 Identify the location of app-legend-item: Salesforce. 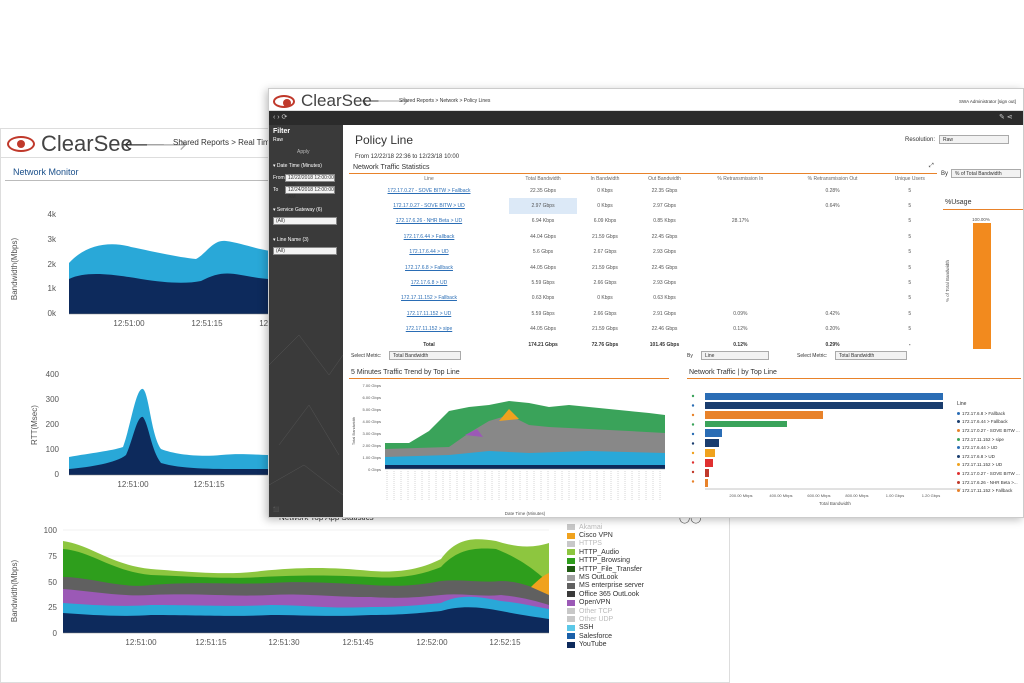
(605, 636).